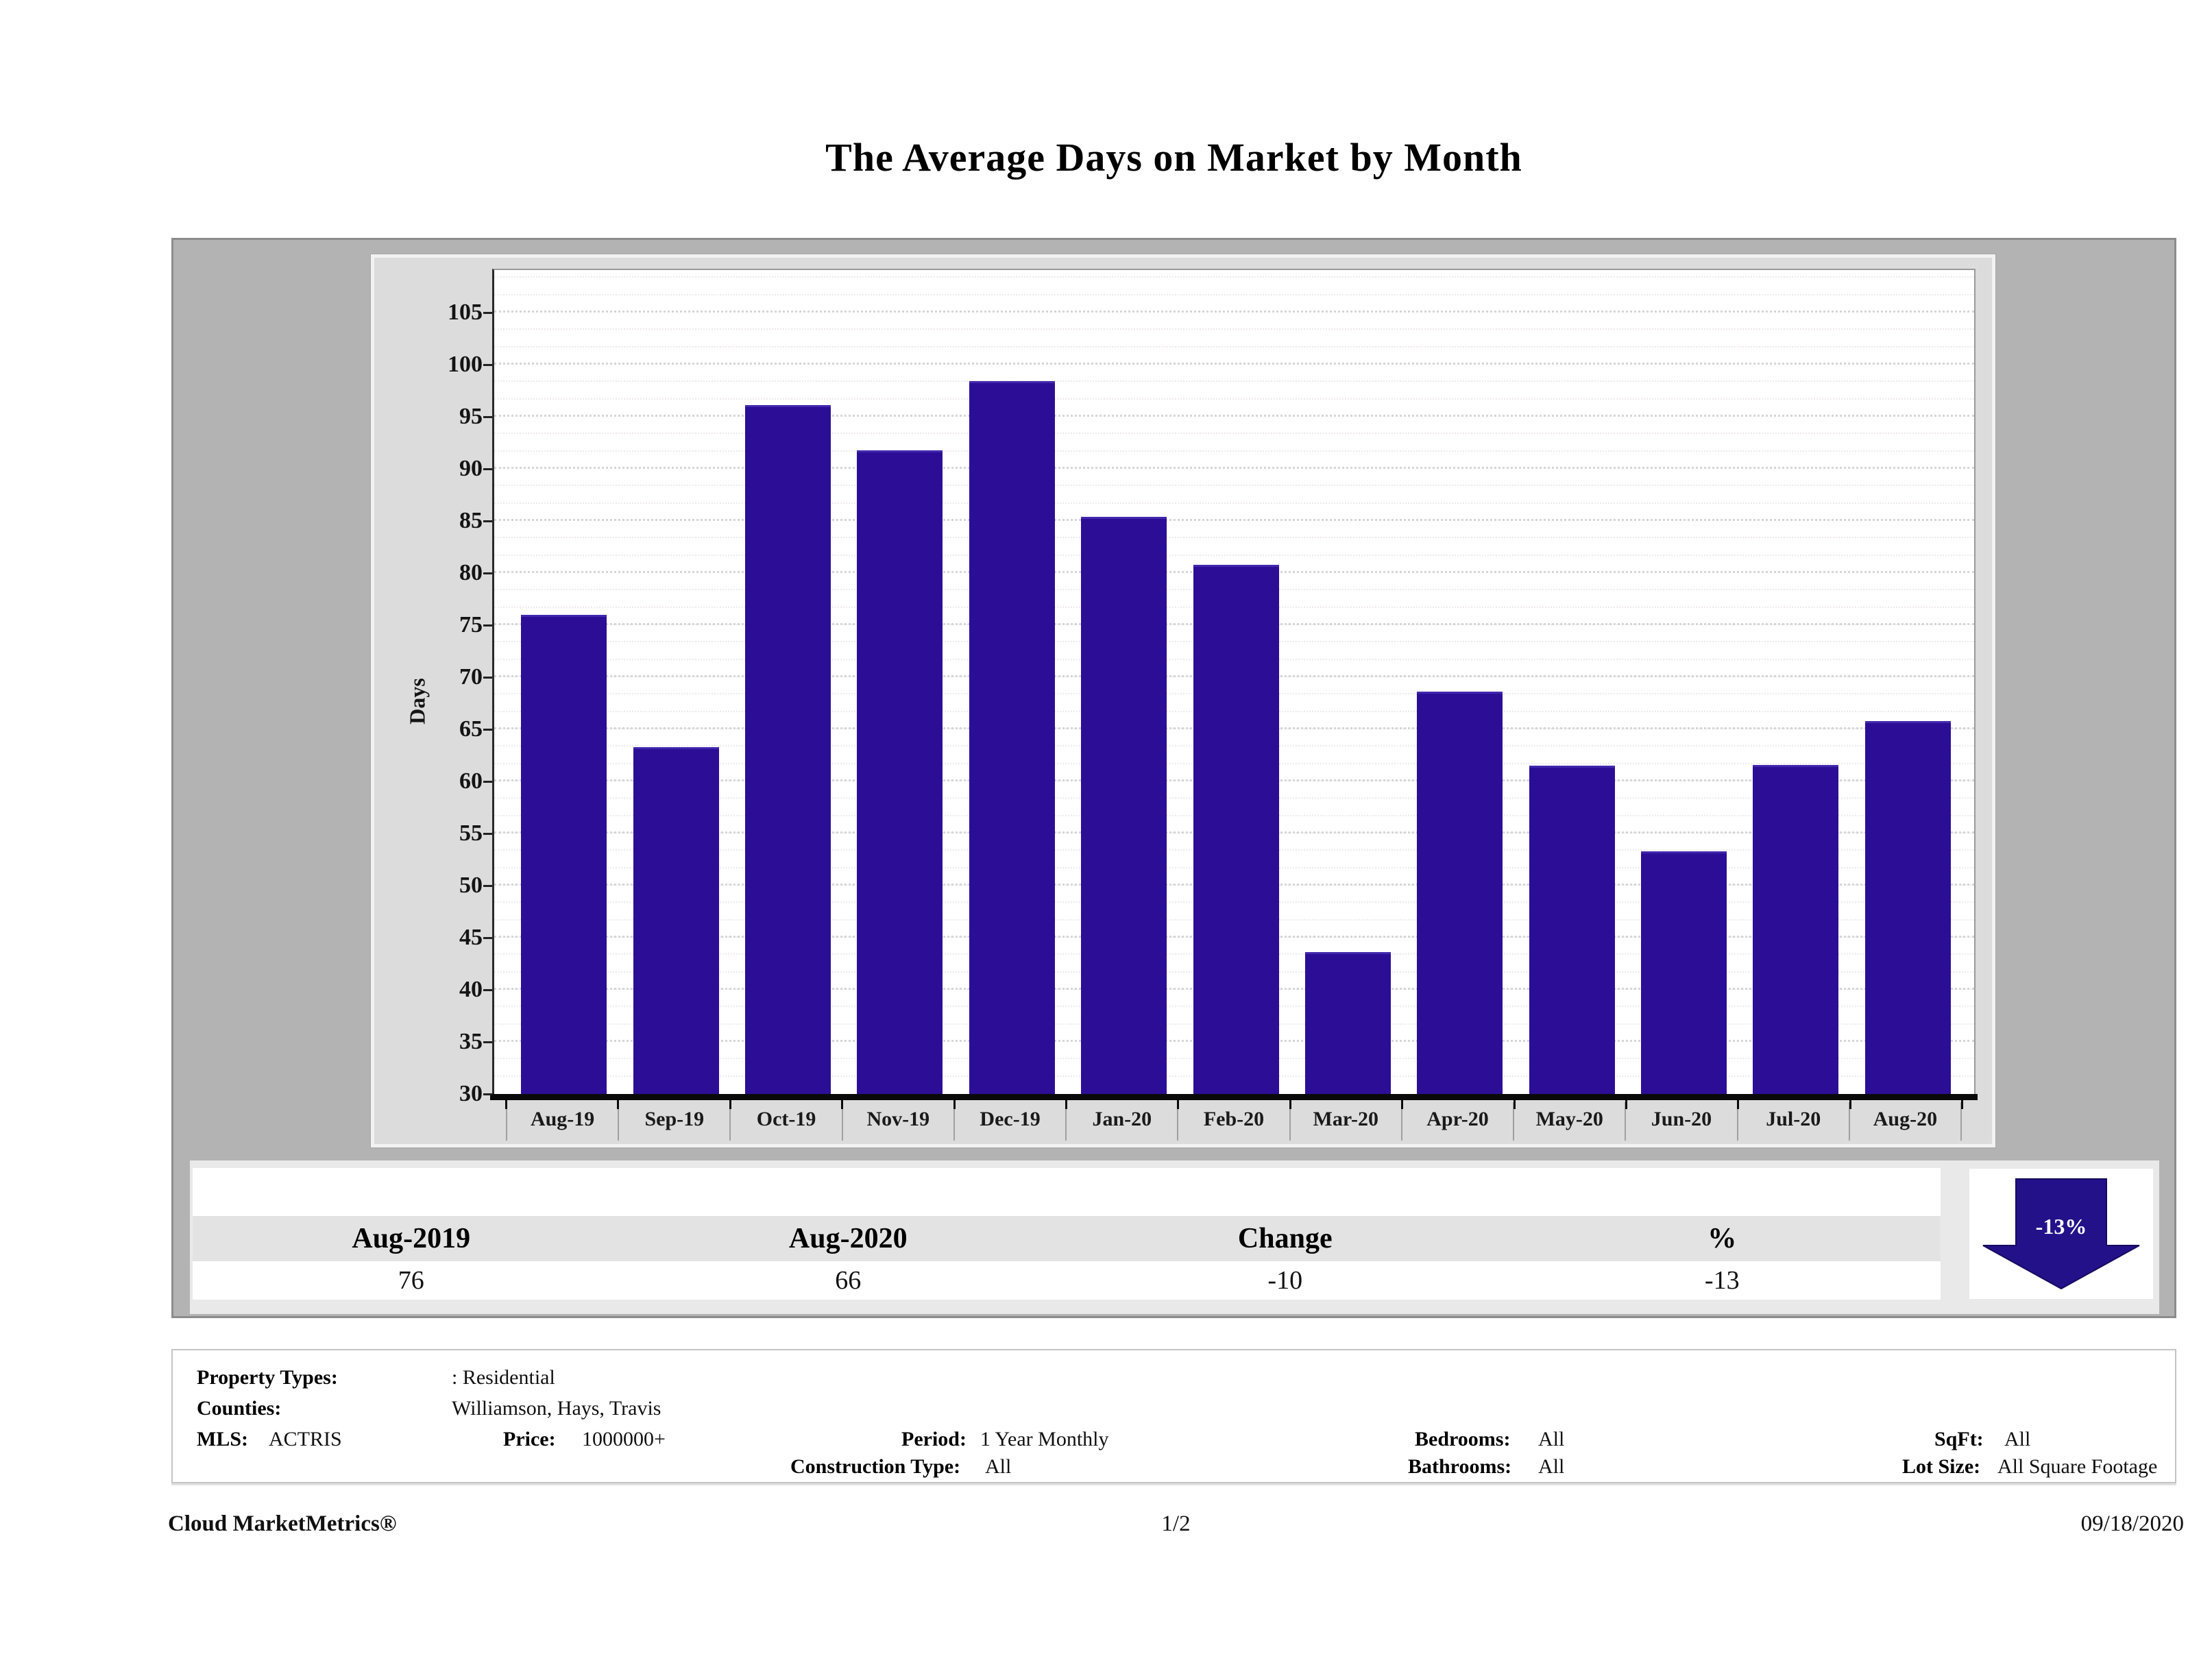 Image resolution: width=2212 pixels, height=1678 pixels. What do you see at coordinates (471, 833) in the screenshot?
I see `y-tick-label-55: 55` at bounding box center [471, 833].